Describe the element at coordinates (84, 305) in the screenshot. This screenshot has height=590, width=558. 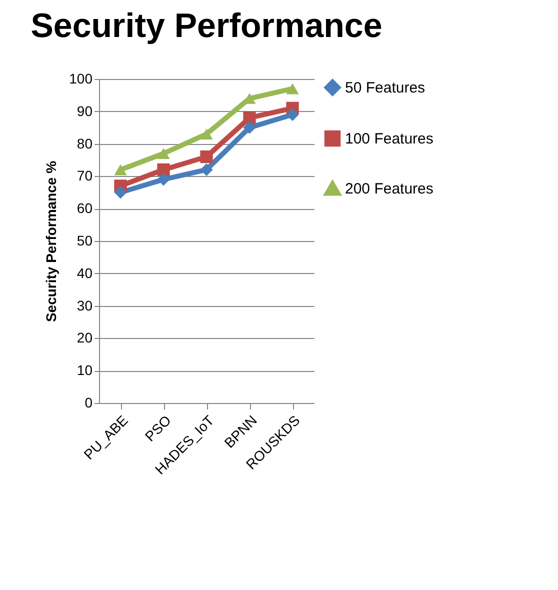
I see `y-tick-label: 30` at that location.